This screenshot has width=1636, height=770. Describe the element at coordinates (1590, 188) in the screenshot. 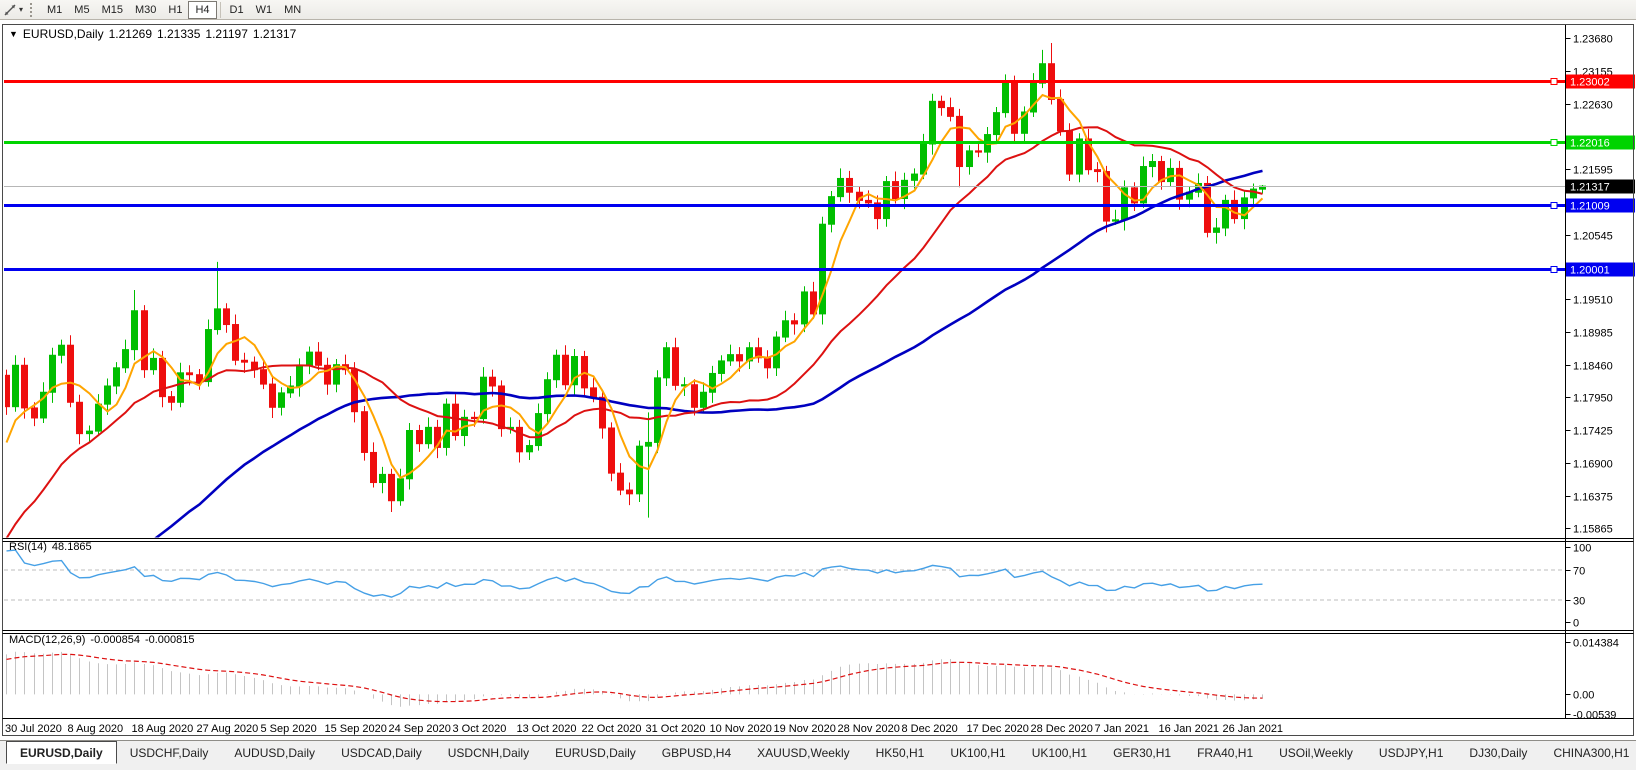

I see `current-price-badge-label: 1.21317` at that location.